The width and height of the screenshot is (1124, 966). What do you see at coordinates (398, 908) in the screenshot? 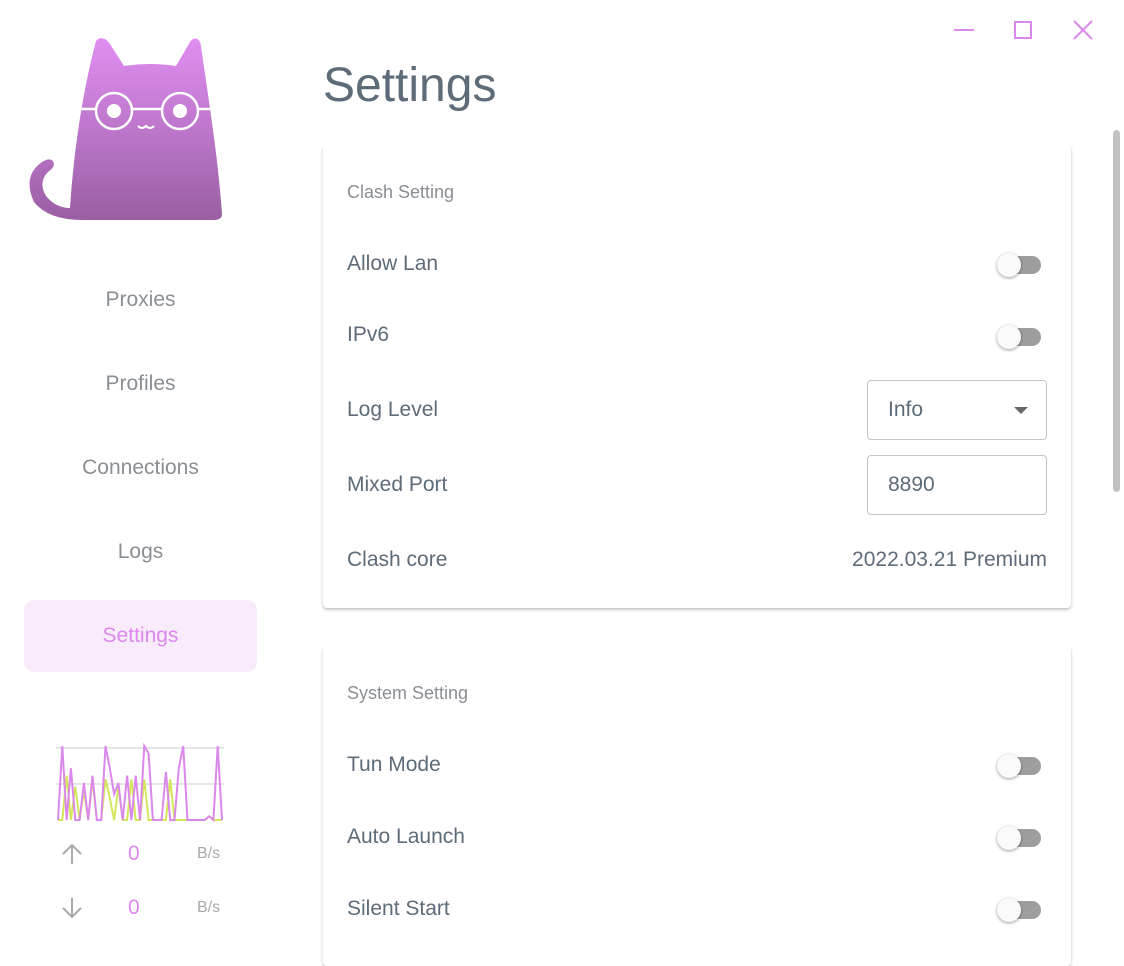
I see `silent-start-label: Silent Start` at bounding box center [398, 908].